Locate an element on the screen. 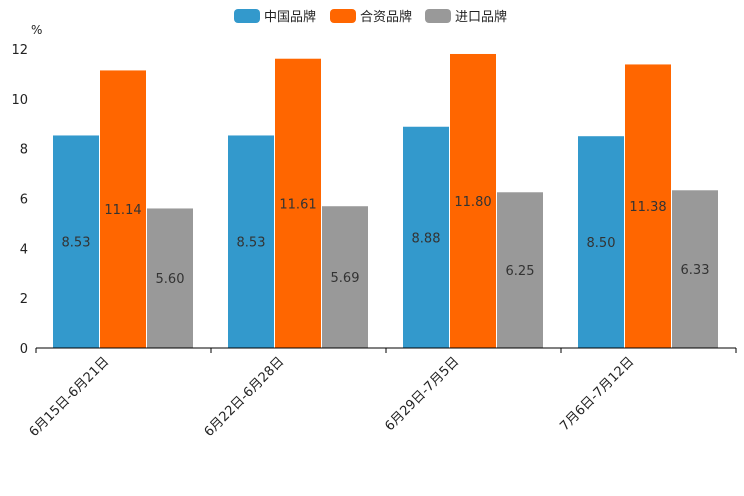  y-axis-unit-label: % is located at coordinates (36, 30).